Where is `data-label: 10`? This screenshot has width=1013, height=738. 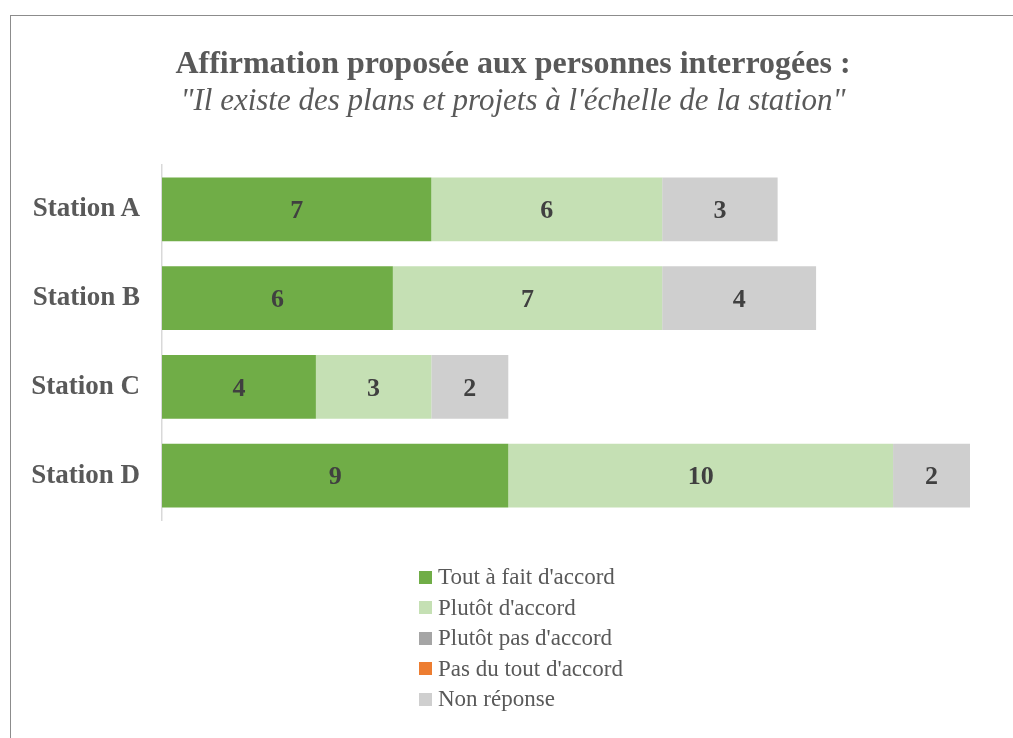 data-label: 10 is located at coordinates (700, 476).